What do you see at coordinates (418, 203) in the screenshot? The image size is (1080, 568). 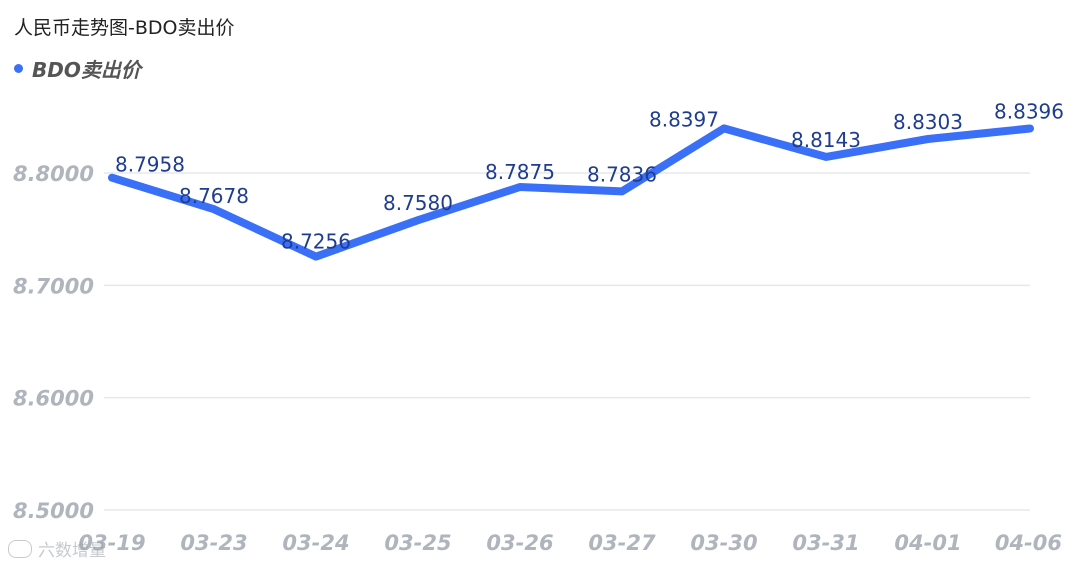 I see `data-label: 8.7580` at bounding box center [418, 203].